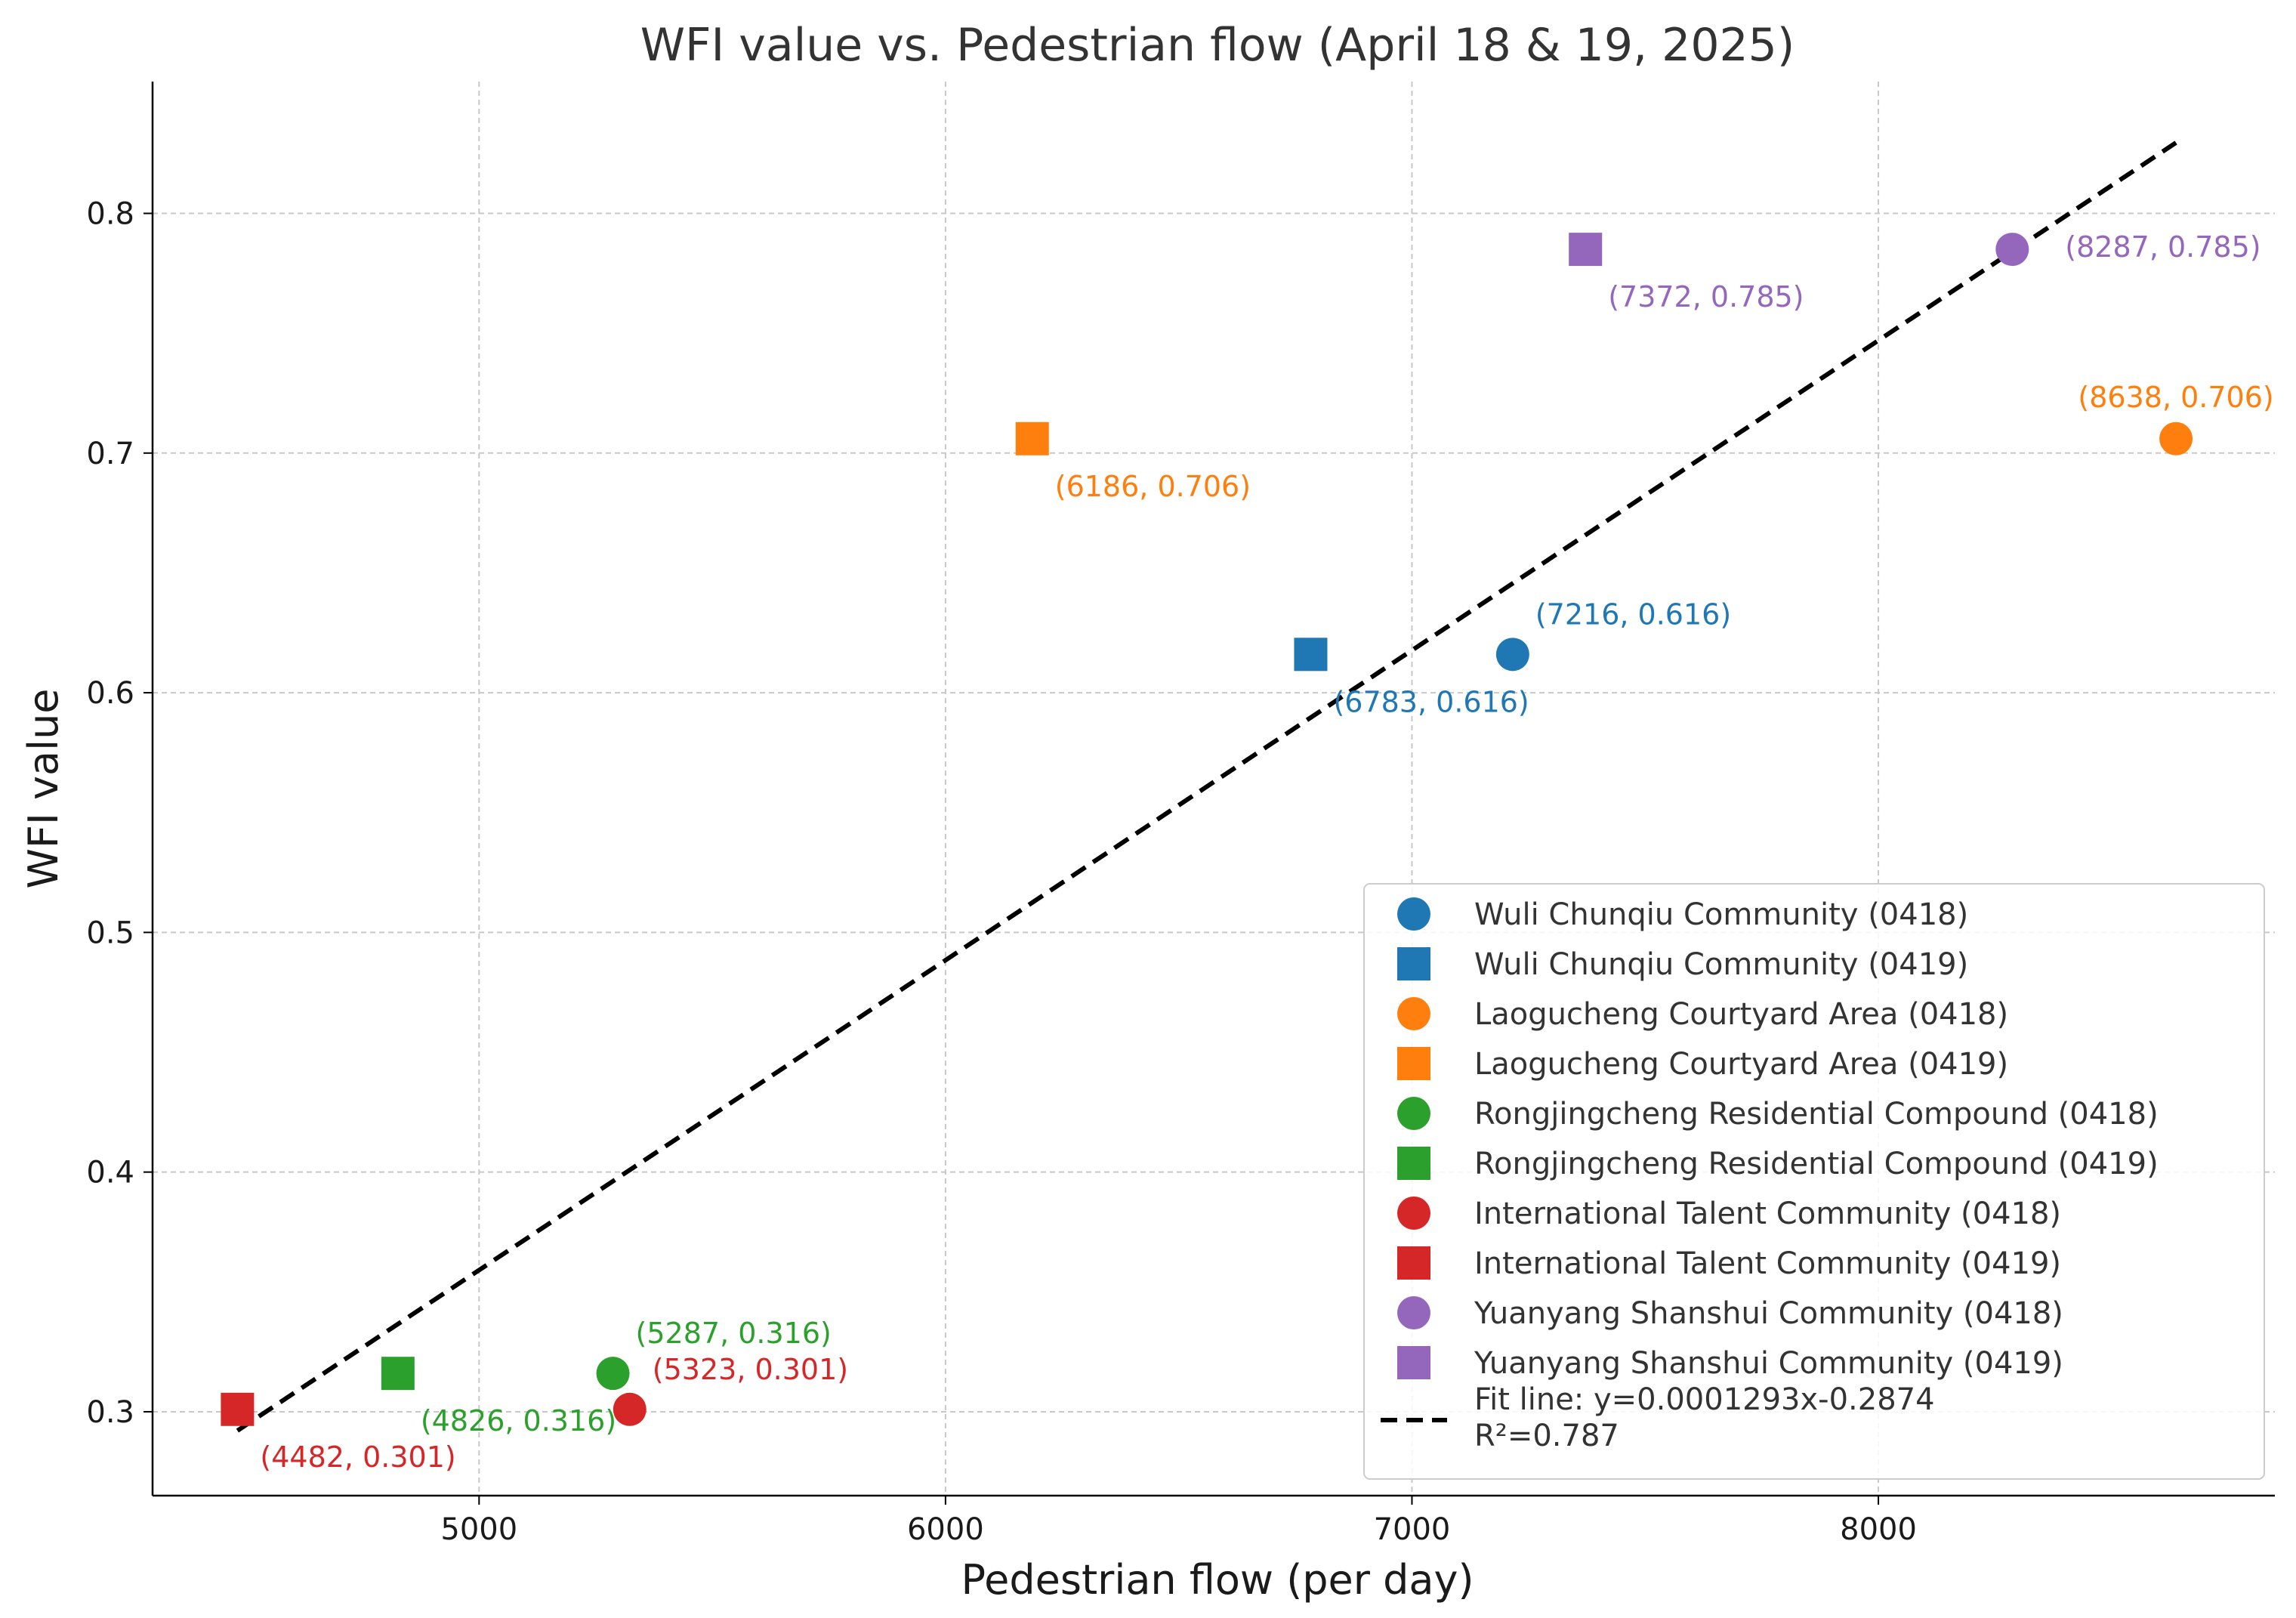 This screenshot has width=2296, height=1618. Describe the element at coordinates (1741, 1064) in the screenshot. I see `legend-entry: Laogucheng Courtyard Area (0419)` at that location.